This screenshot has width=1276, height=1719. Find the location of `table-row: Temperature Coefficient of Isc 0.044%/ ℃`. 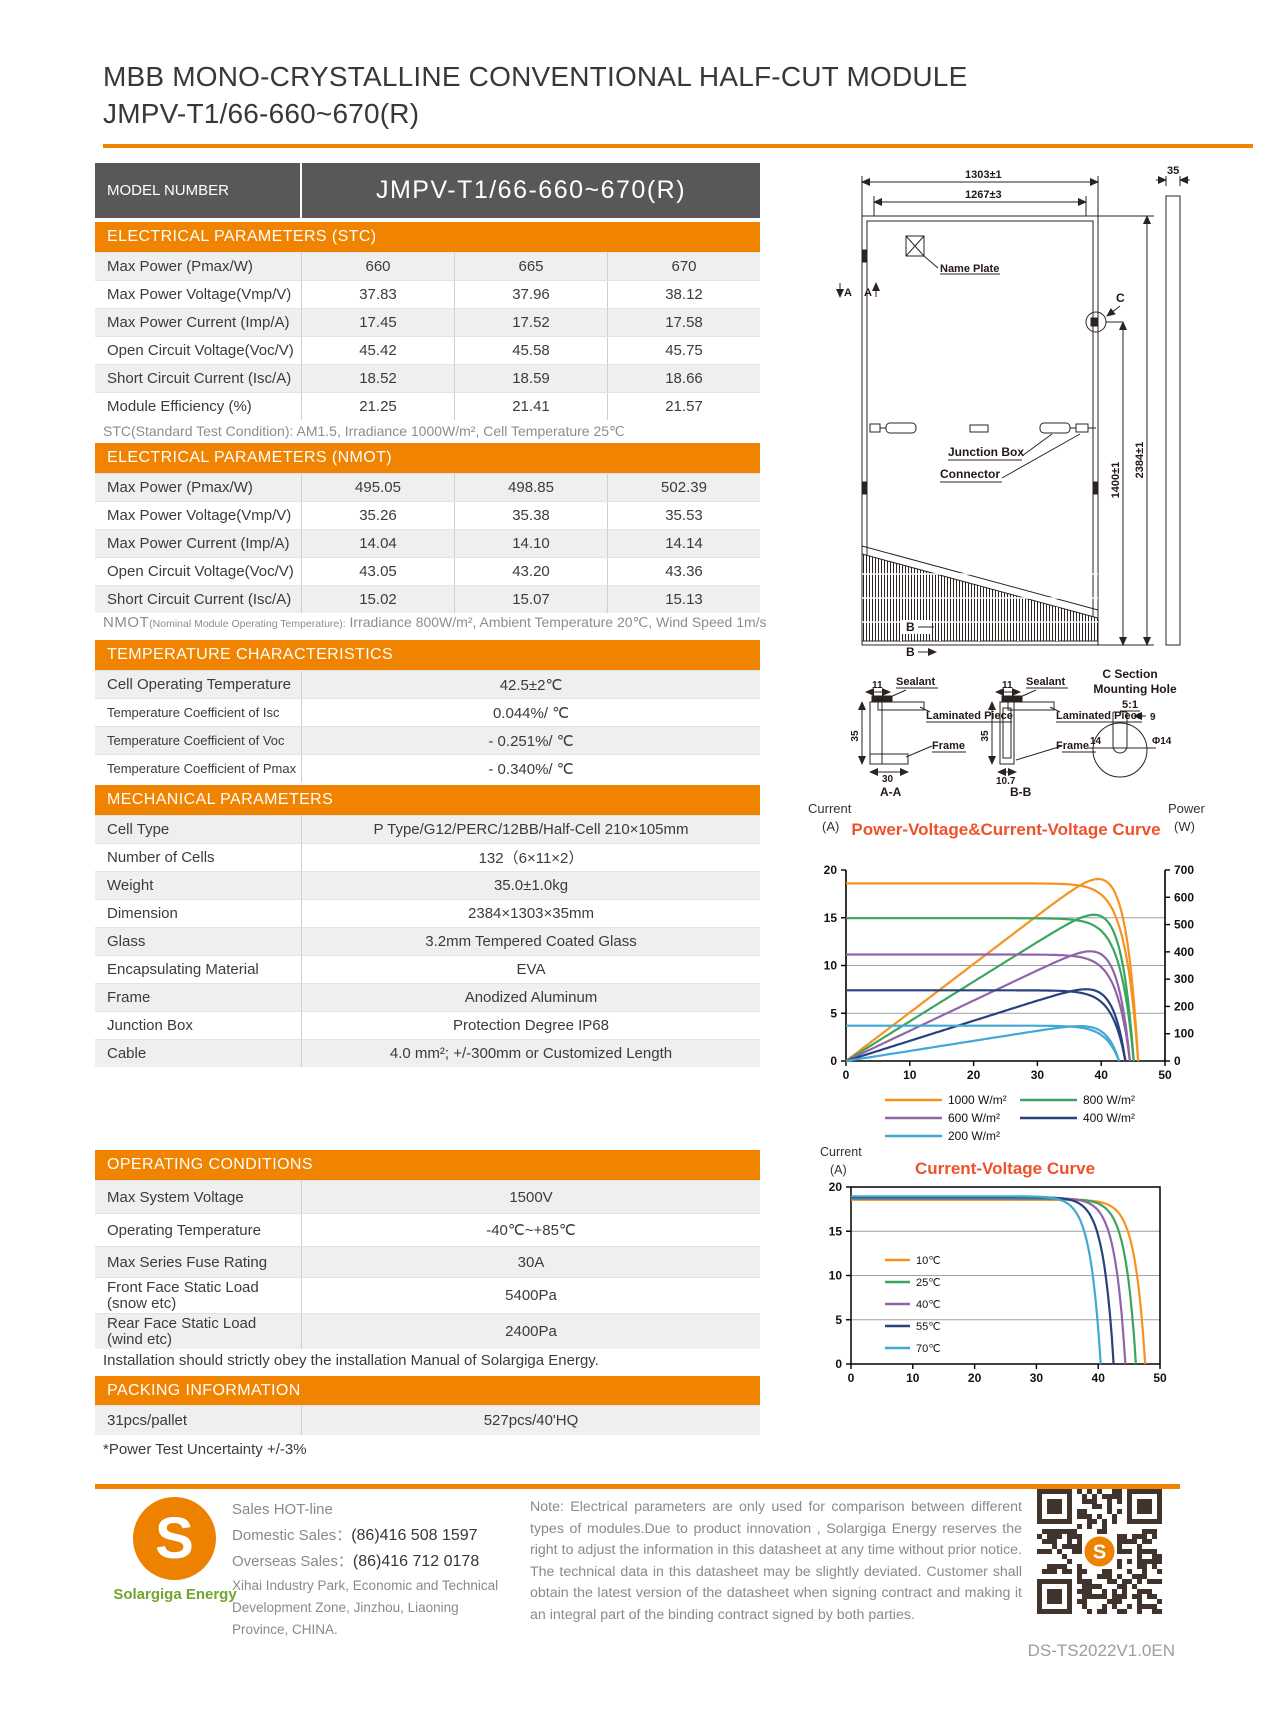

table-row: Temperature Coefficient of Isc 0.044%/ ℃ is located at coordinates (427, 712).